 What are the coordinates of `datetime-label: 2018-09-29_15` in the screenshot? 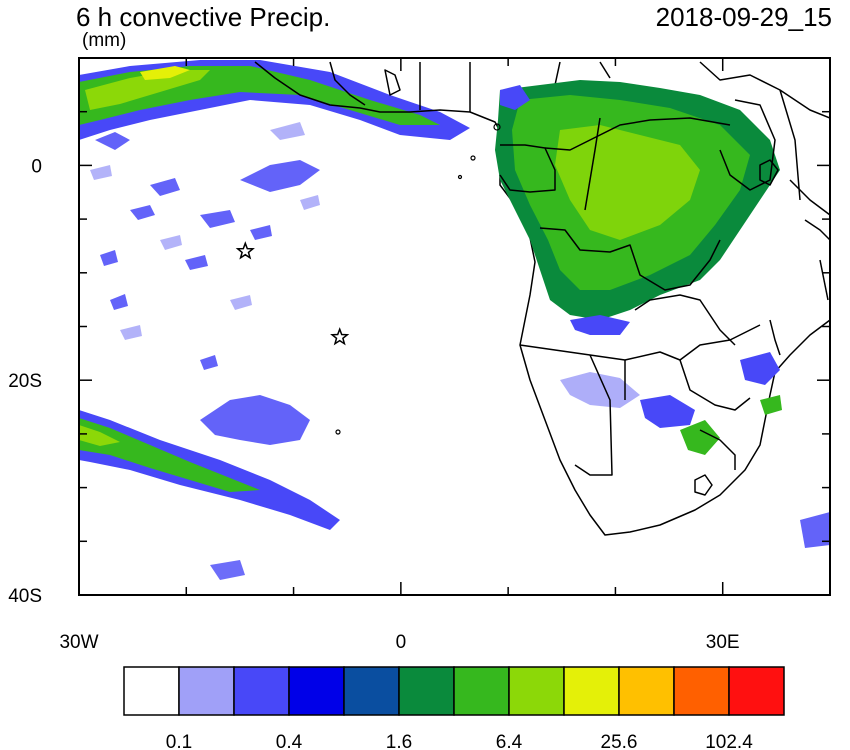 It's located at (743, 17).